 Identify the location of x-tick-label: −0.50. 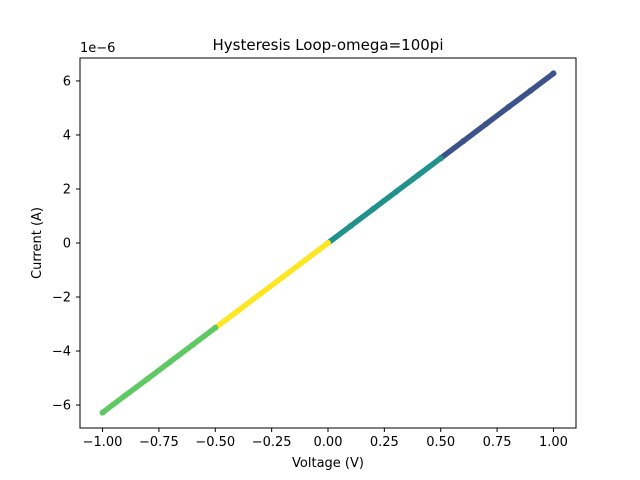
(215, 442).